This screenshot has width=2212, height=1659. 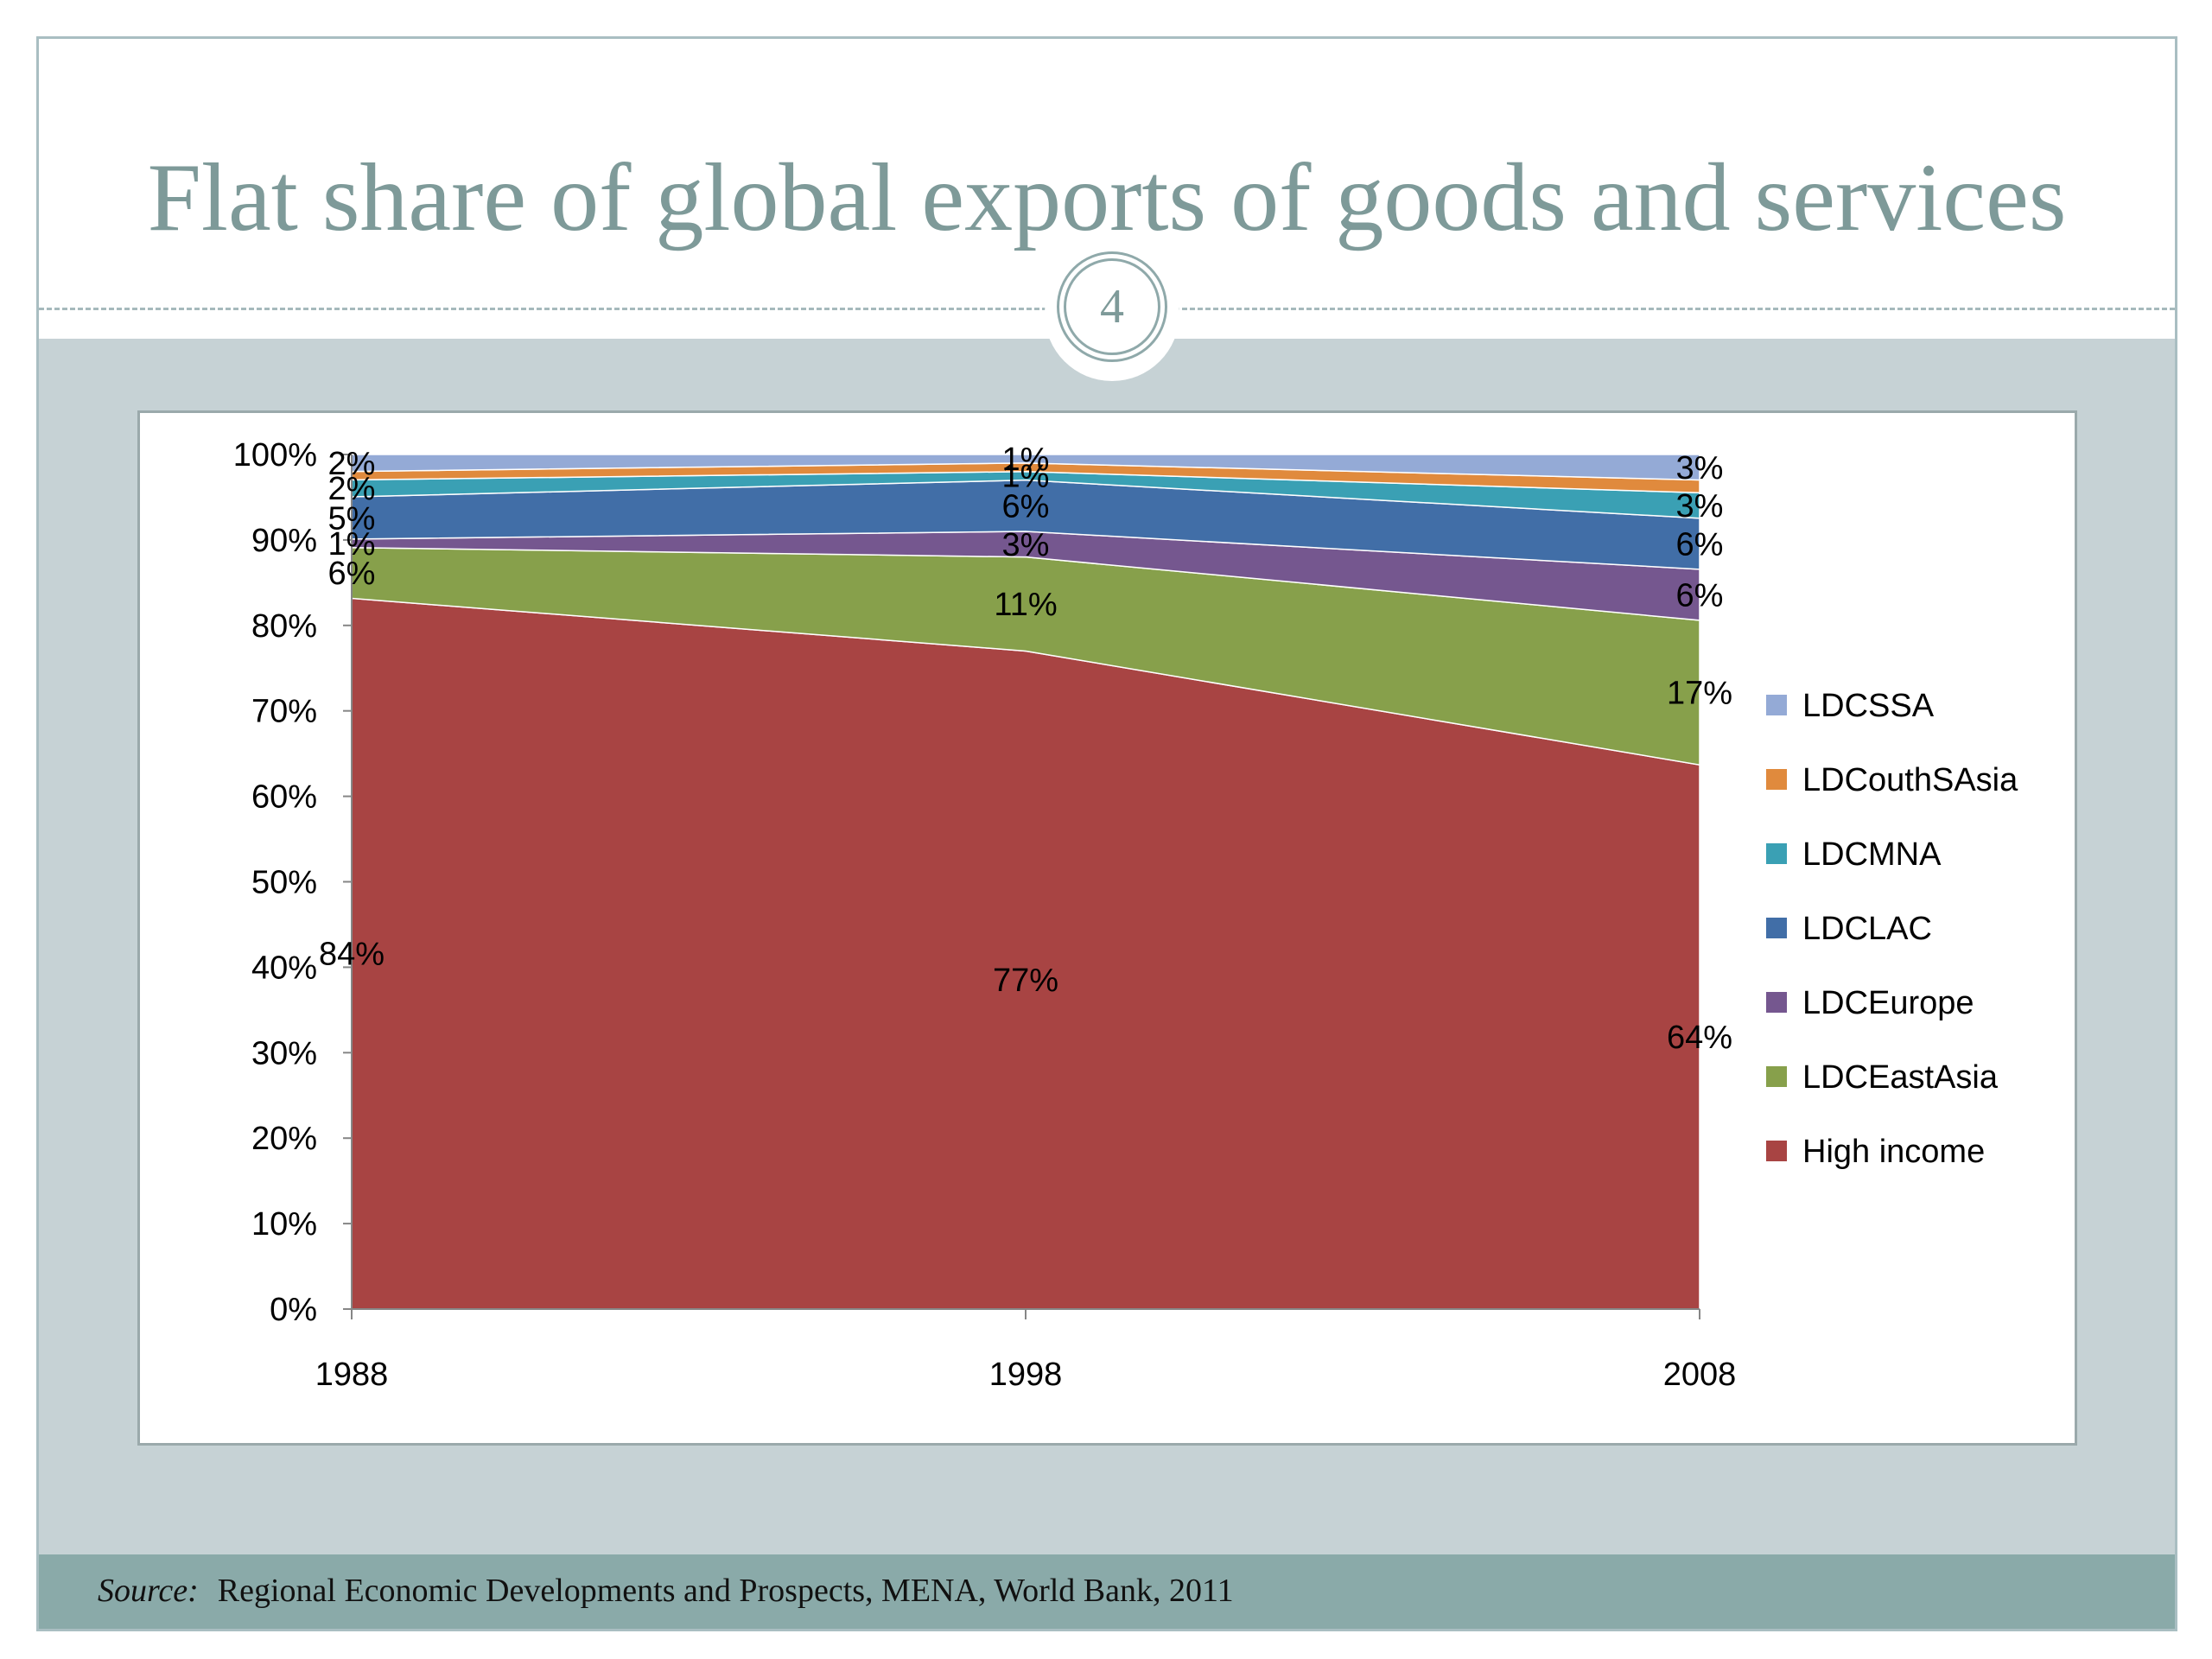 I want to click on legend-label: LDCEastAsia, so click(x=1900, y=1077).